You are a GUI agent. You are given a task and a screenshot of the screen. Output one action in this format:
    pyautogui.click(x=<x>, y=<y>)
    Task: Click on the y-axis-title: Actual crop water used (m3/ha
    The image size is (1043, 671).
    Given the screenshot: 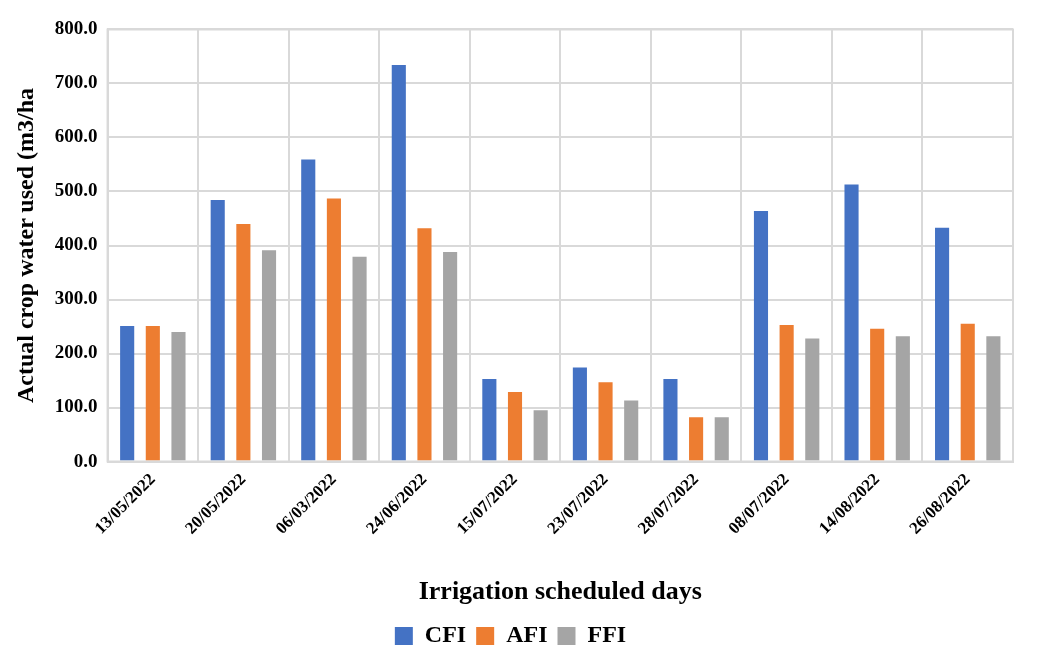 What is the action you would take?
    pyautogui.click(x=24, y=245)
    